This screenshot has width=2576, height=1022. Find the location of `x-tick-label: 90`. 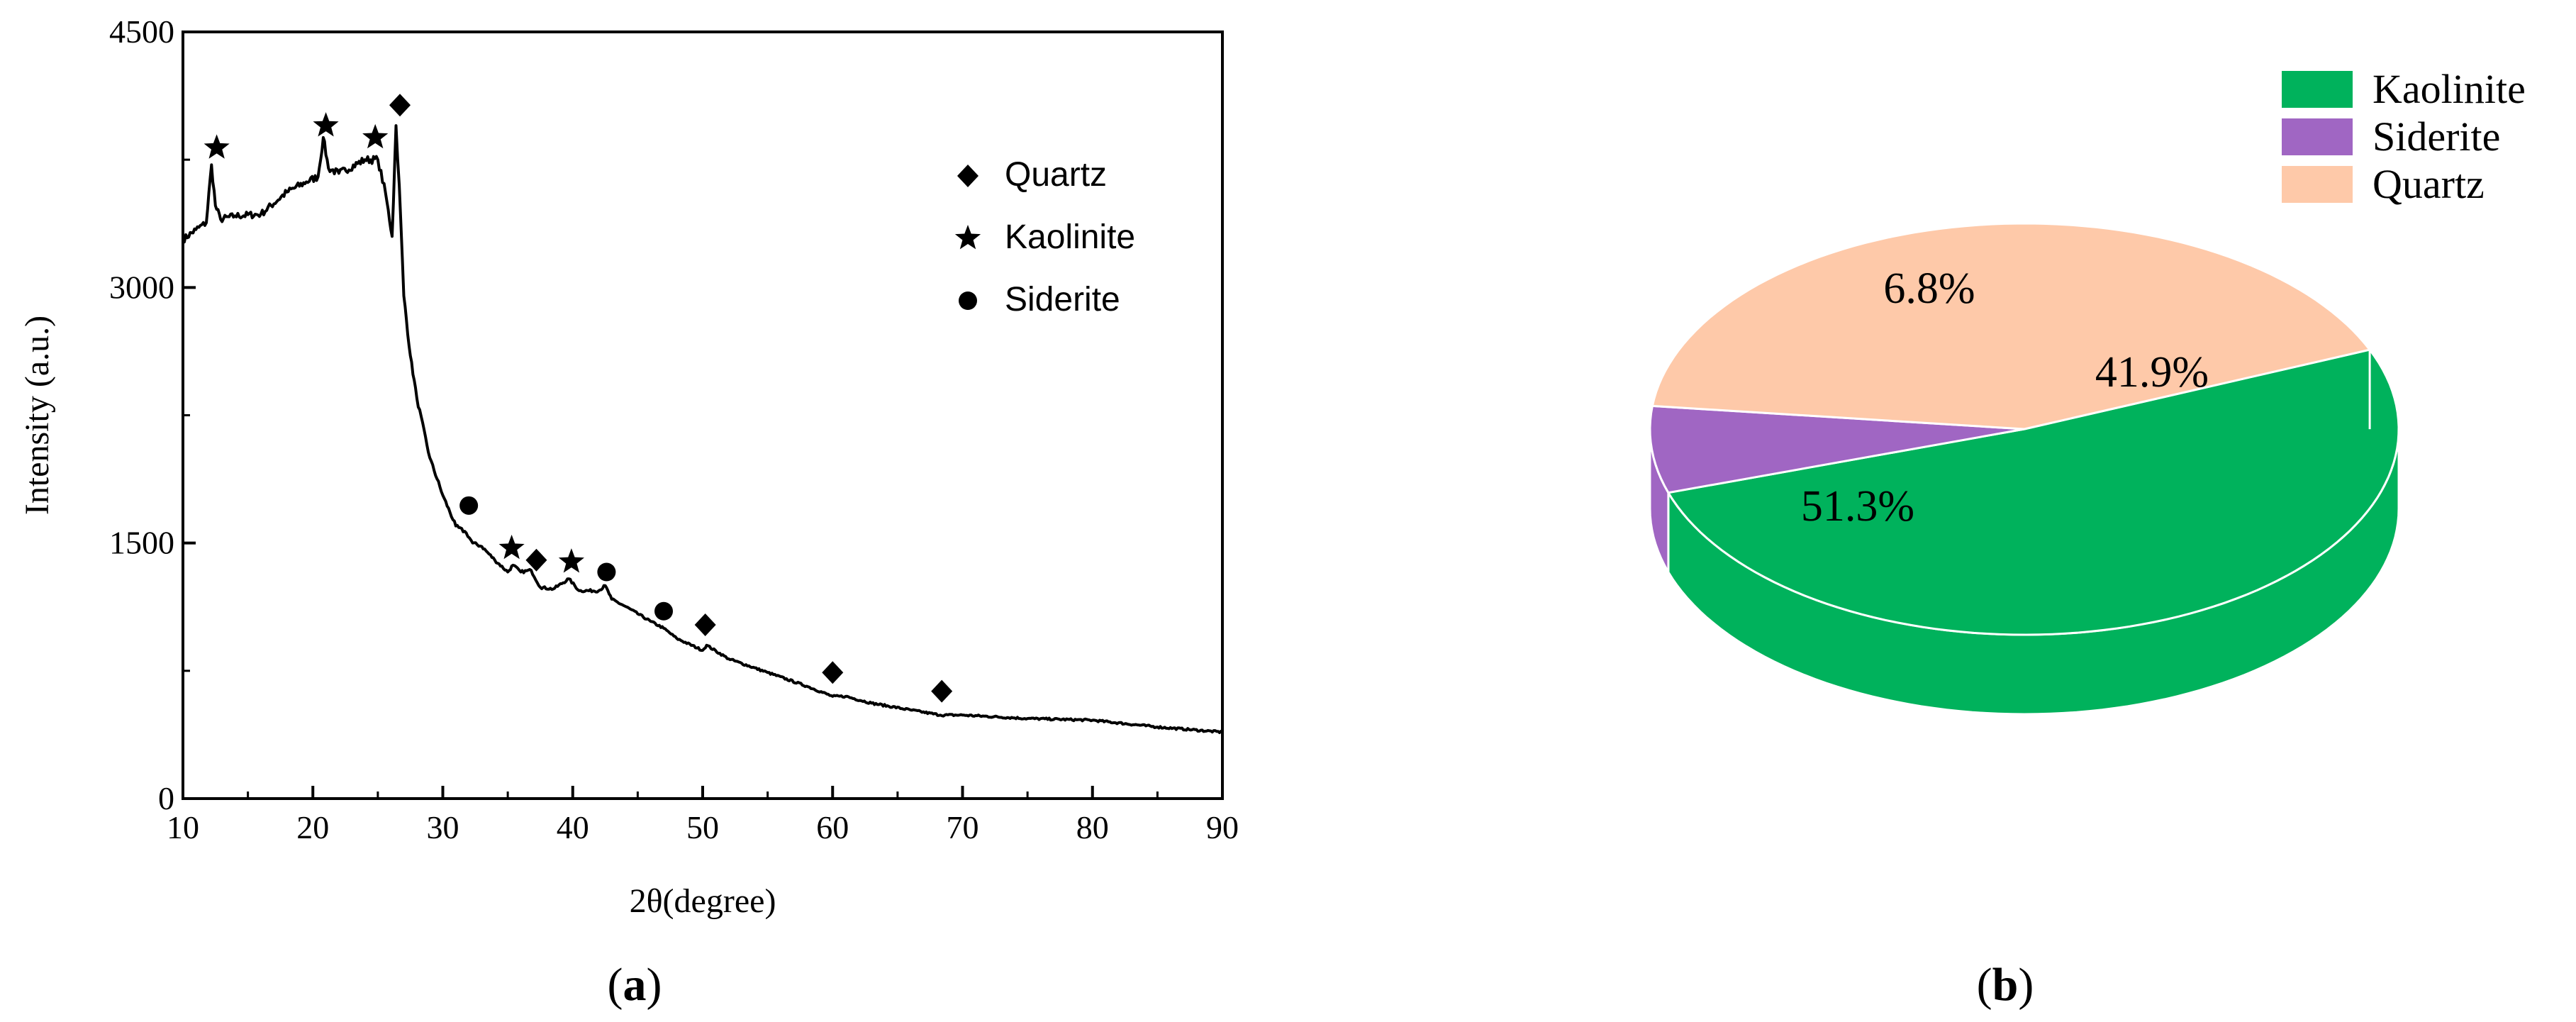

x-tick-label: 90 is located at coordinates (1222, 827).